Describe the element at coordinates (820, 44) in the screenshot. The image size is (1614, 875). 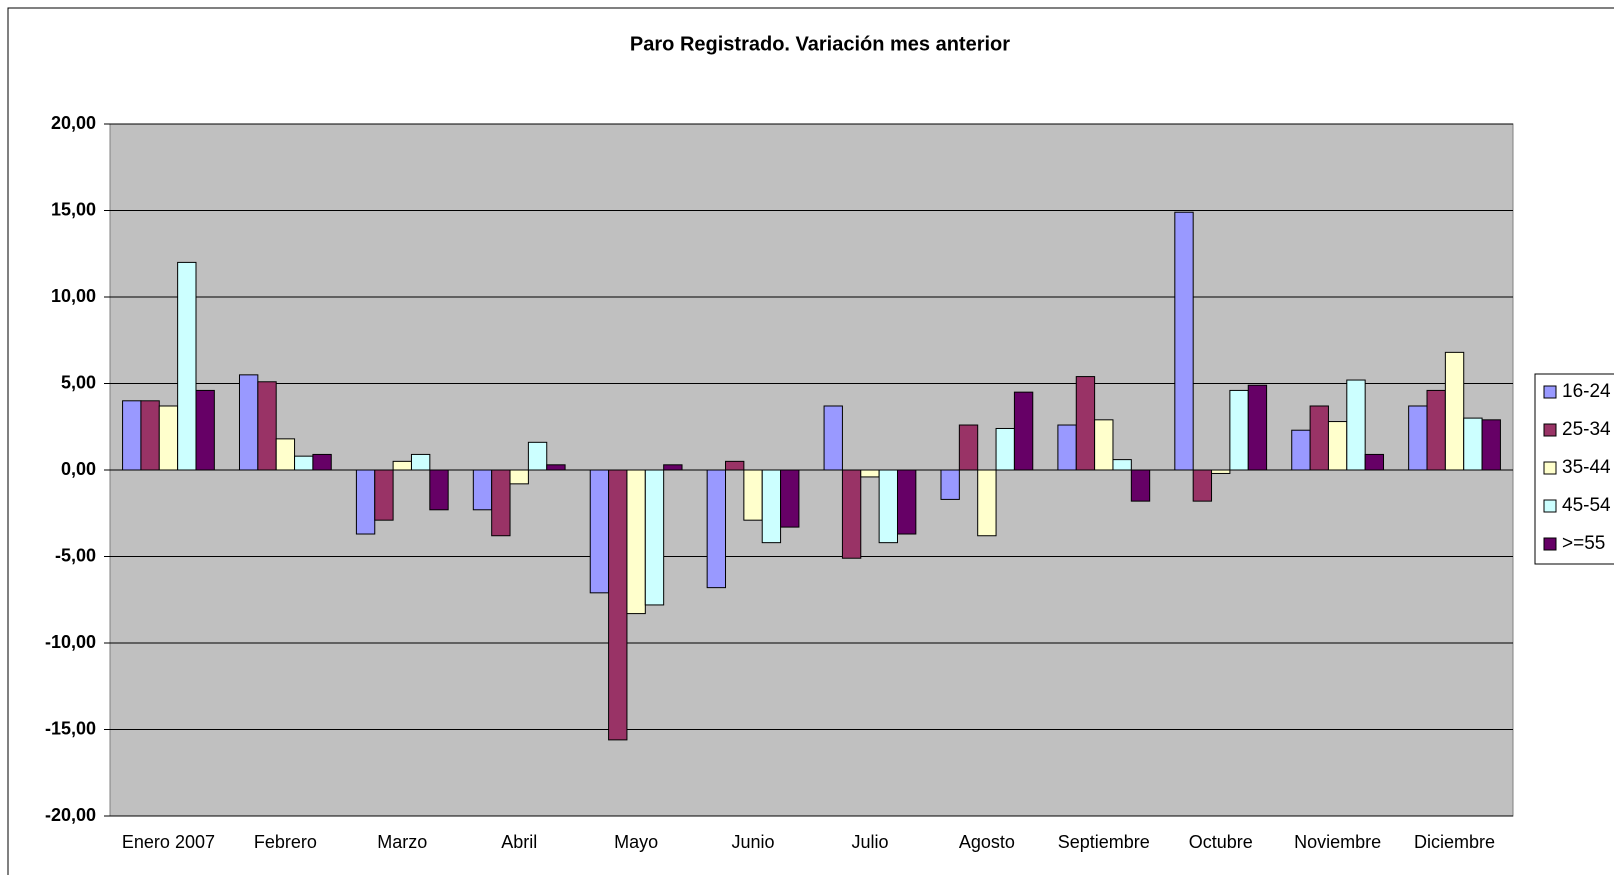
I see `chart-title: Paro Registrado. Variación mes anterior` at that location.